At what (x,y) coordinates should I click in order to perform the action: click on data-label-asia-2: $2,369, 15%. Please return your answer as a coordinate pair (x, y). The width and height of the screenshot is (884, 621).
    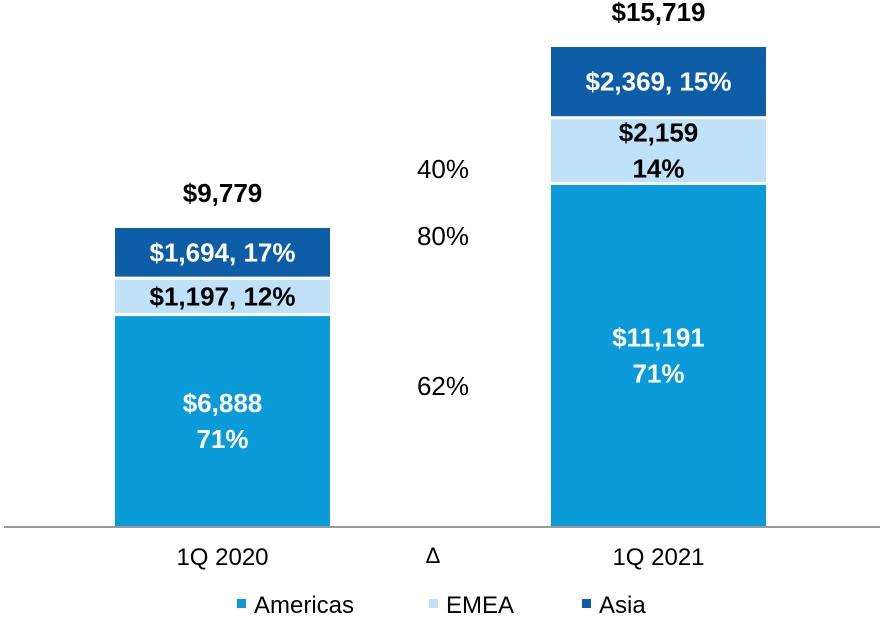
    Looking at the image, I should click on (658, 82).